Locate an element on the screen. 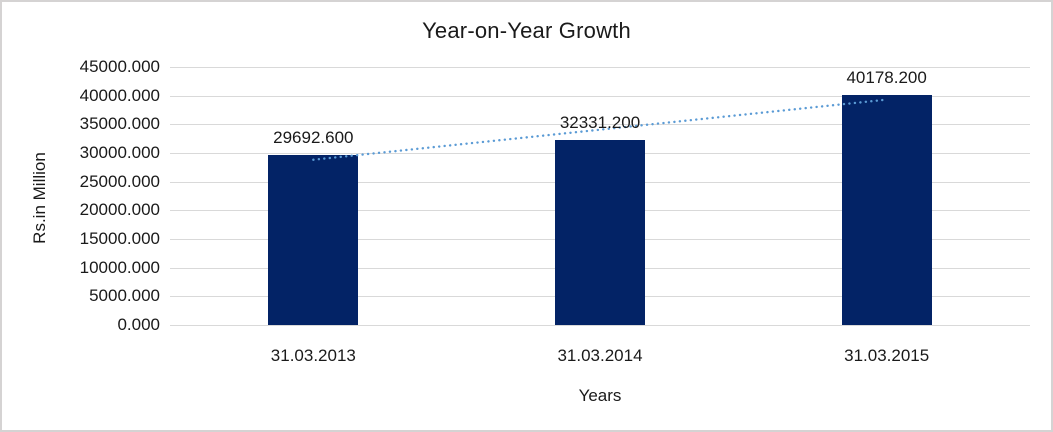  y-tick-label: 25000.000 is located at coordinates (119, 181).